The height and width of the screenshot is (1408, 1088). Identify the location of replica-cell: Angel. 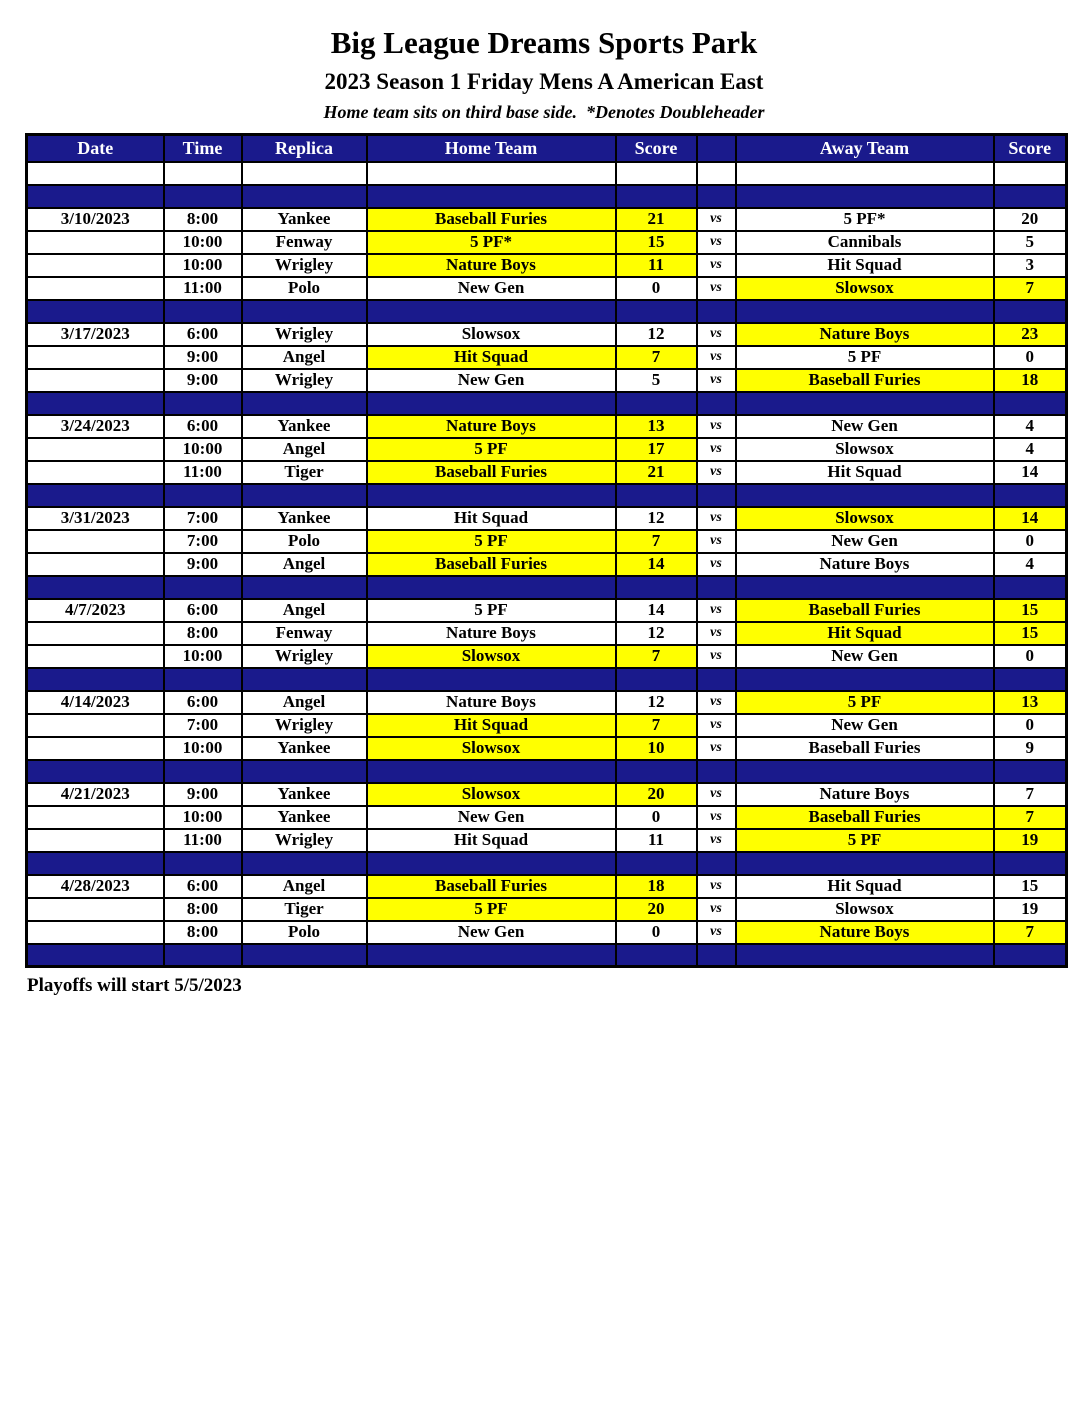
(304, 357).